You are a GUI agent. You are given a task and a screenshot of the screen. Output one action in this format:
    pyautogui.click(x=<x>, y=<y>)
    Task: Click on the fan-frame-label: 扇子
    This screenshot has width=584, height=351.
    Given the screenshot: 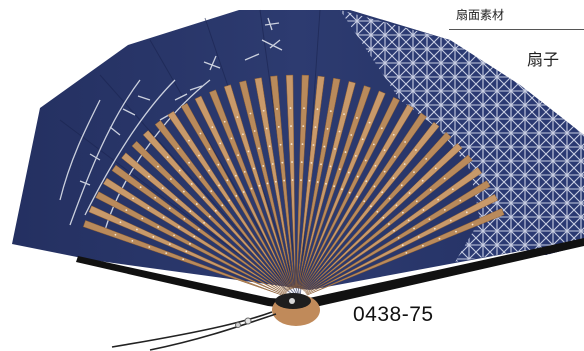 What is the action you would take?
    pyautogui.click(x=543, y=59)
    